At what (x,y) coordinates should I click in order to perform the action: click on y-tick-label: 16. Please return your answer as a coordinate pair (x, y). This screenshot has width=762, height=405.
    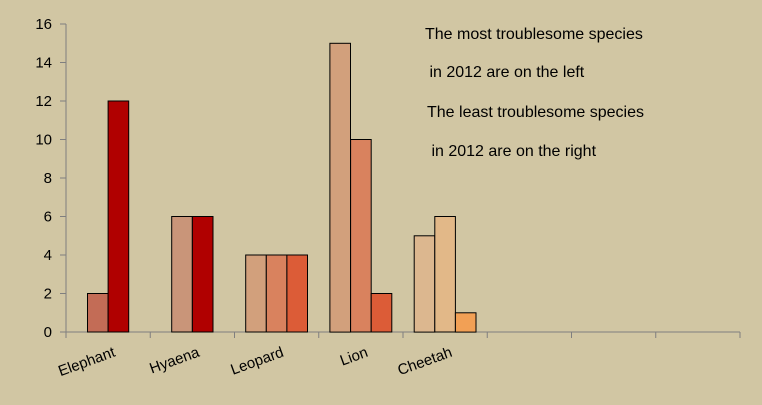
    Looking at the image, I should click on (43, 24).